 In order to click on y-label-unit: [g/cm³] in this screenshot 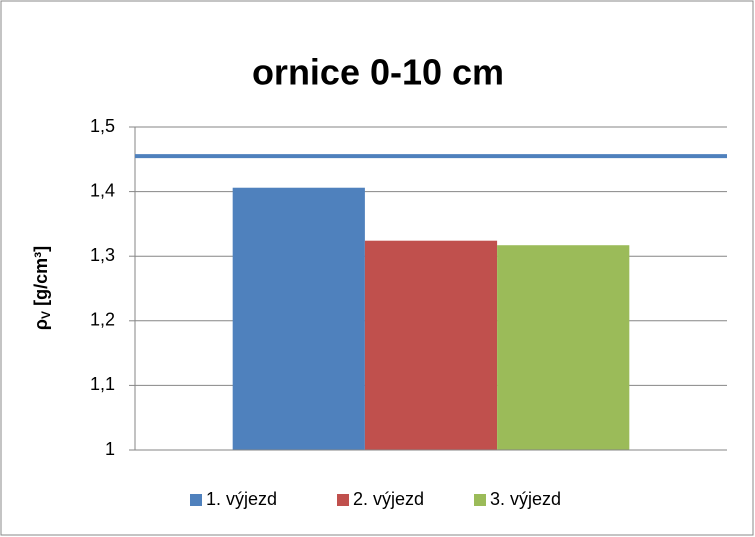, I will do `click(41, 278)`.